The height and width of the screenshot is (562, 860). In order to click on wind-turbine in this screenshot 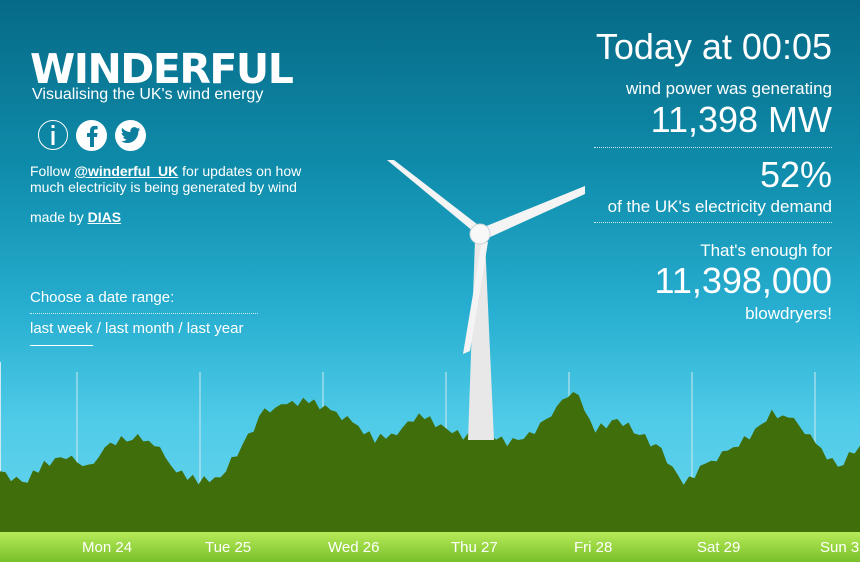, I will do `click(486, 300)`.